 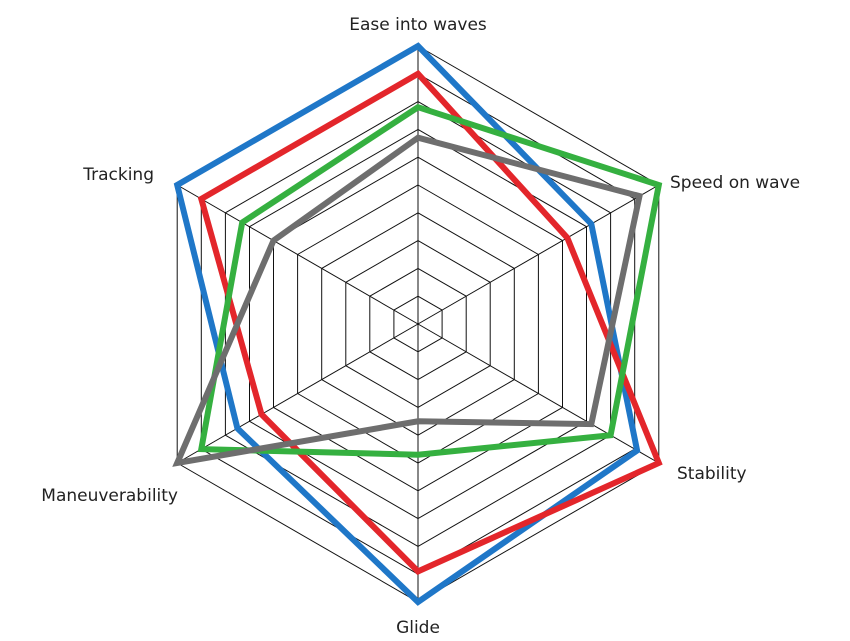 I want to click on spoke-speed-on-wave, so click(x=538, y=254).